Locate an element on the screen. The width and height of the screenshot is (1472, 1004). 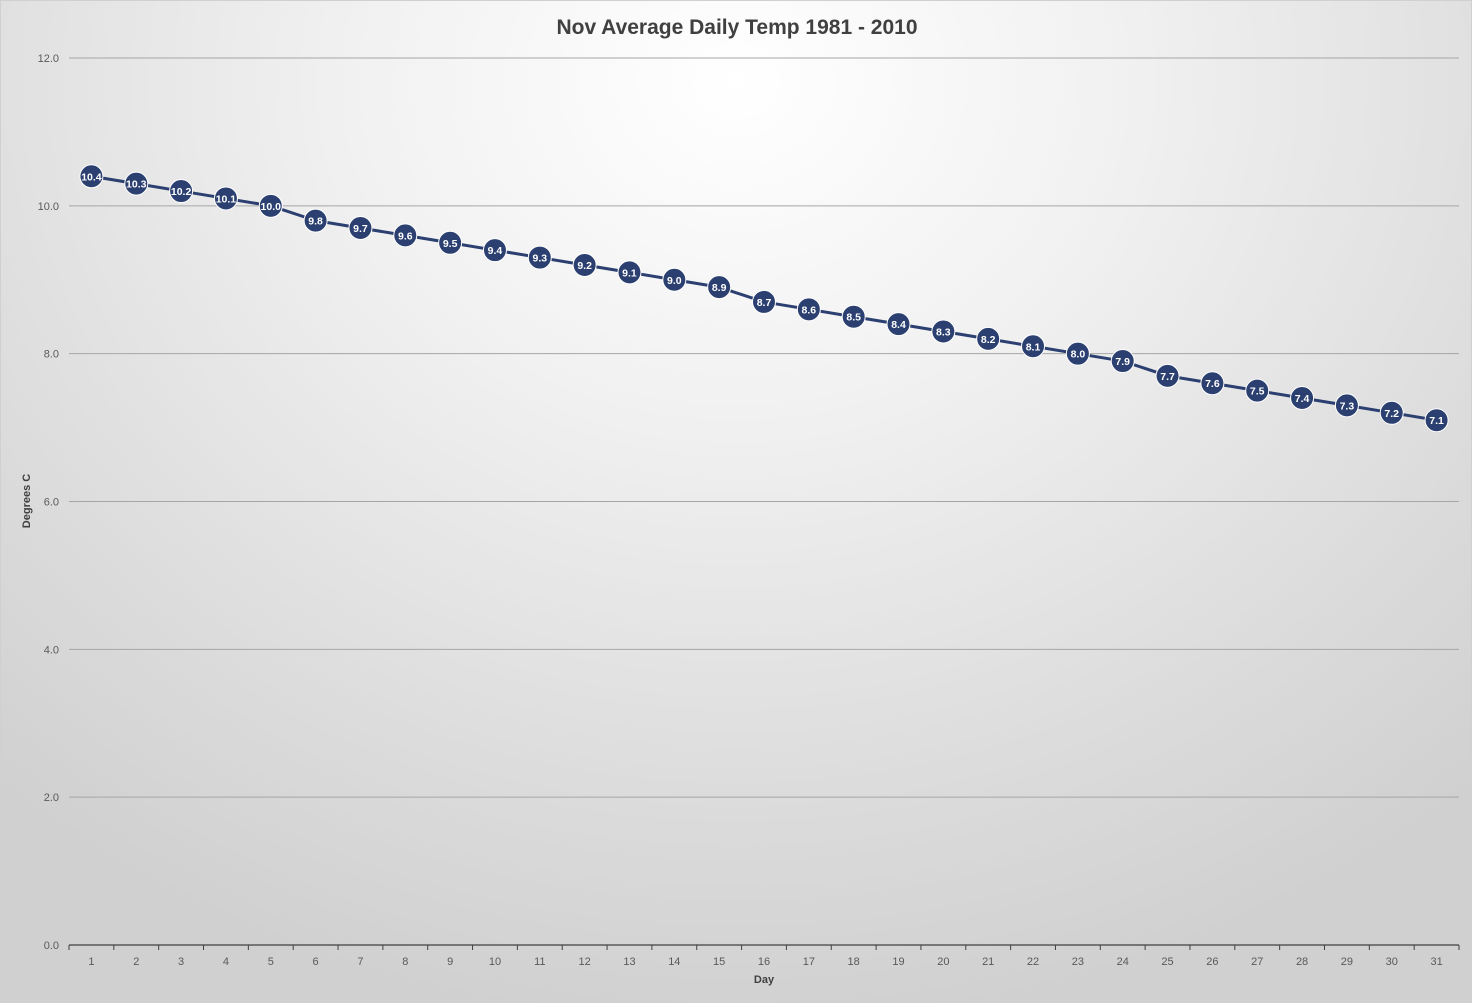
x-tick-label: 25 is located at coordinates (1167, 962).